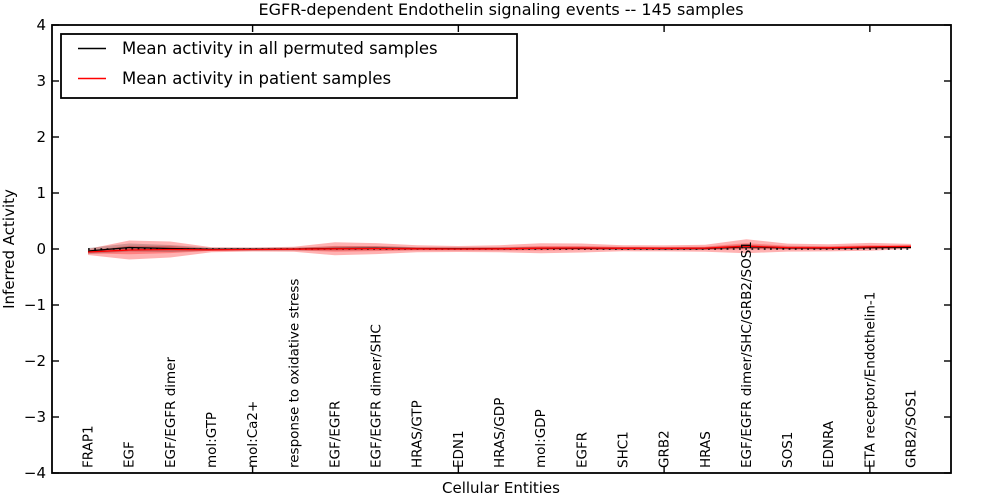 The height and width of the screenshot is (500, 1000). What do you see at coordinates (35, 361) in the screenshot?
I see `y-tick-label: −2` at bounding box center [35, 361].